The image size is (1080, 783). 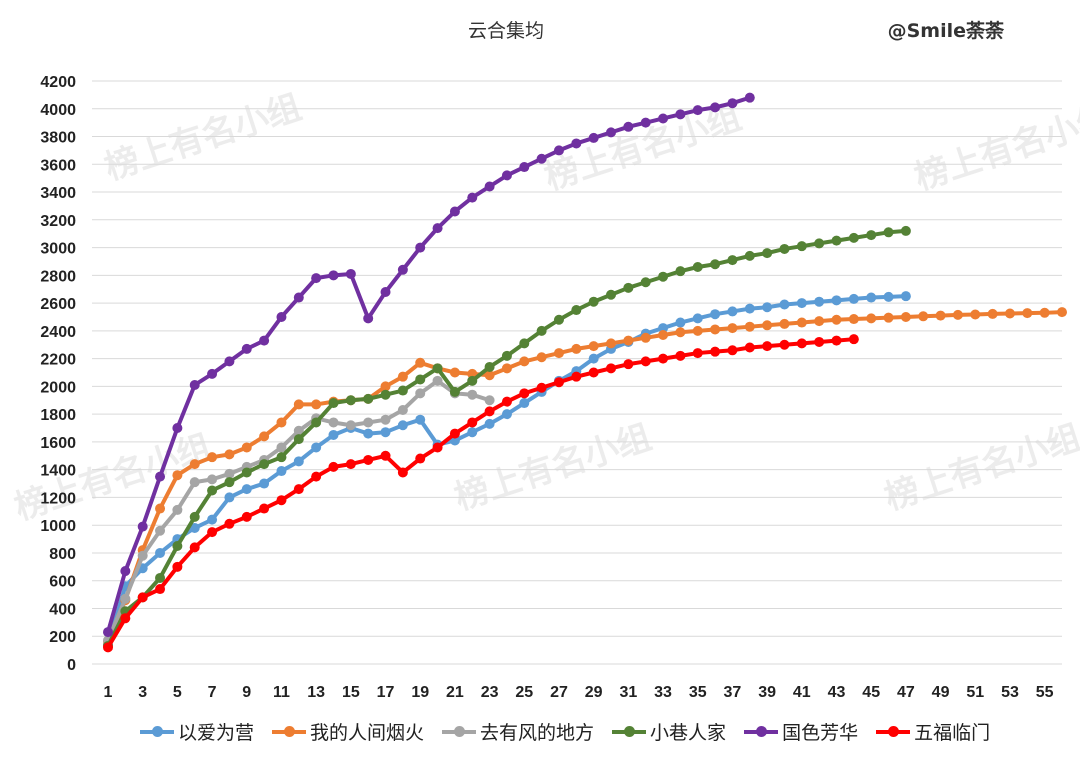 What do you see at coordinates (820, 733) in the screenshot?
I see `legend-label: 国色芳华` at bounding box center [820, 733].